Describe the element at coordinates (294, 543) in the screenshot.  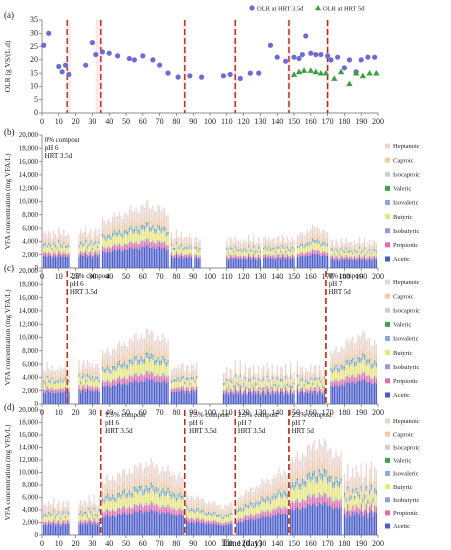
I see `x-tick-label: 150` at that location.